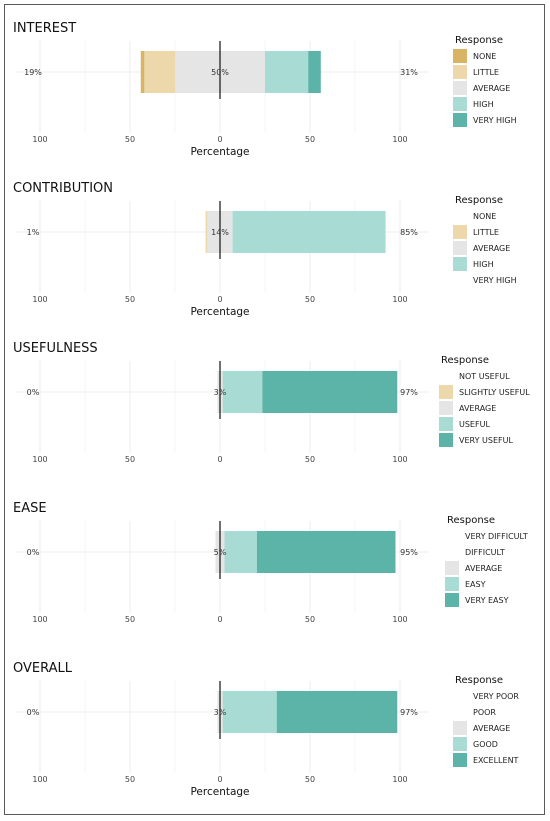 This screenshot has height=821, width=550. I want to click on legend-swatch-excellent, so click(460, 760).